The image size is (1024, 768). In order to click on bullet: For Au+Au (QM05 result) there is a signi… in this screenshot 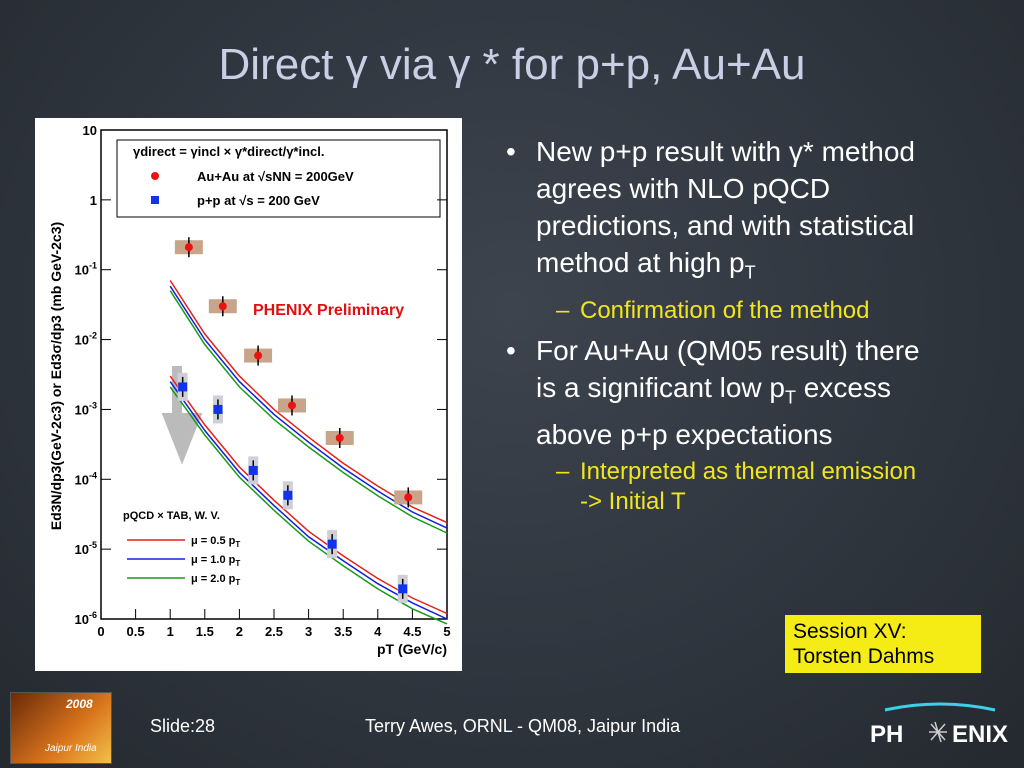, I will do `click(715, 425)`.